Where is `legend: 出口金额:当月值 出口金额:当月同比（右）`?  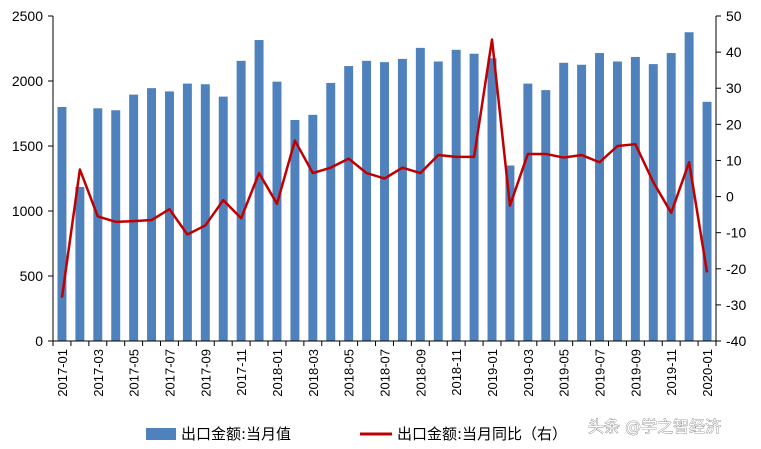 legend: 出口金额:当月值 出口金额:当月同比（右） is located at coordinates (356, 434).